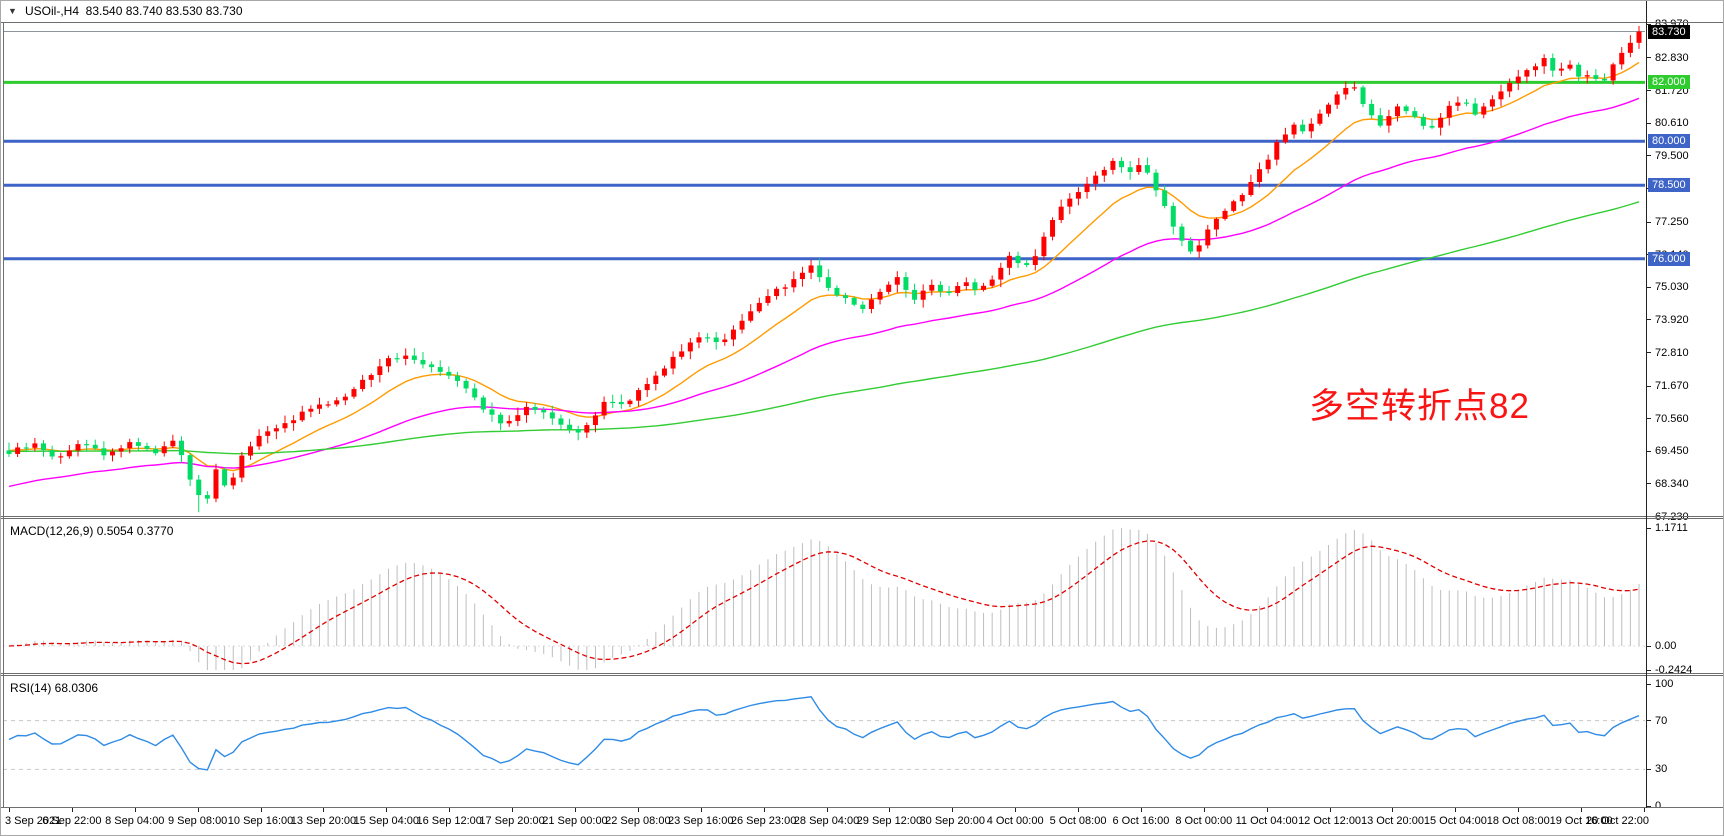  I want to click on time-tick-label: 8 Sep 04:00, so click(135, 821).